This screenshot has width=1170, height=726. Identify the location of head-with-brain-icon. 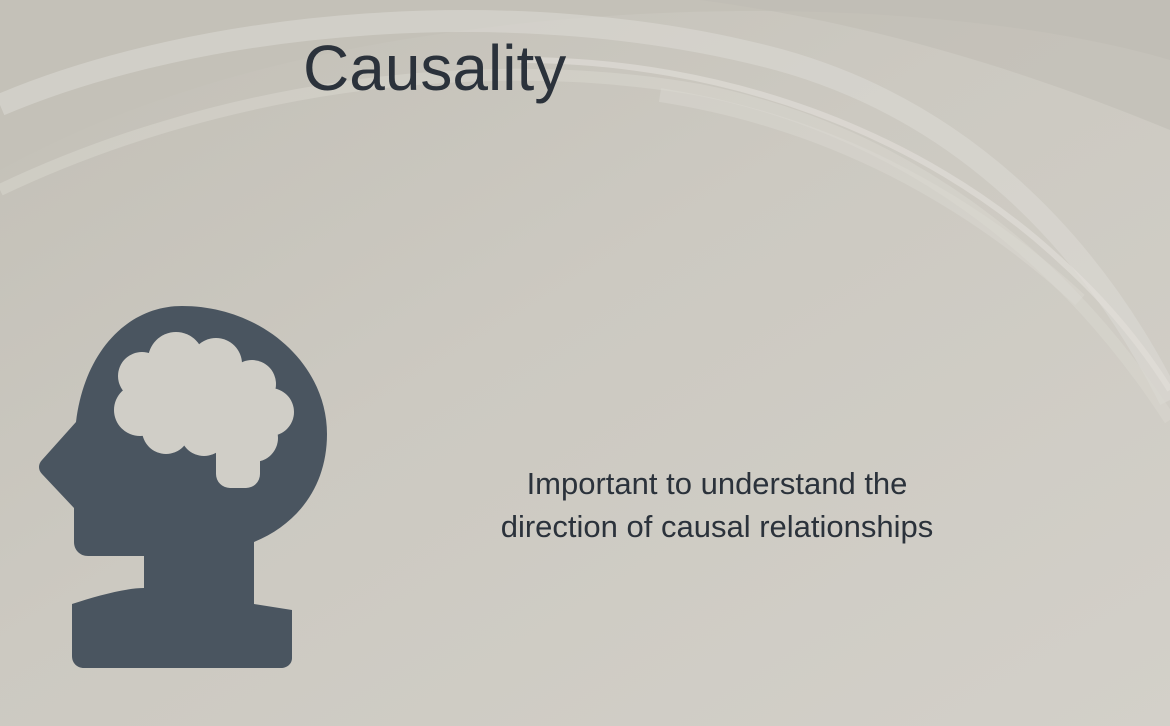
(183, 487).